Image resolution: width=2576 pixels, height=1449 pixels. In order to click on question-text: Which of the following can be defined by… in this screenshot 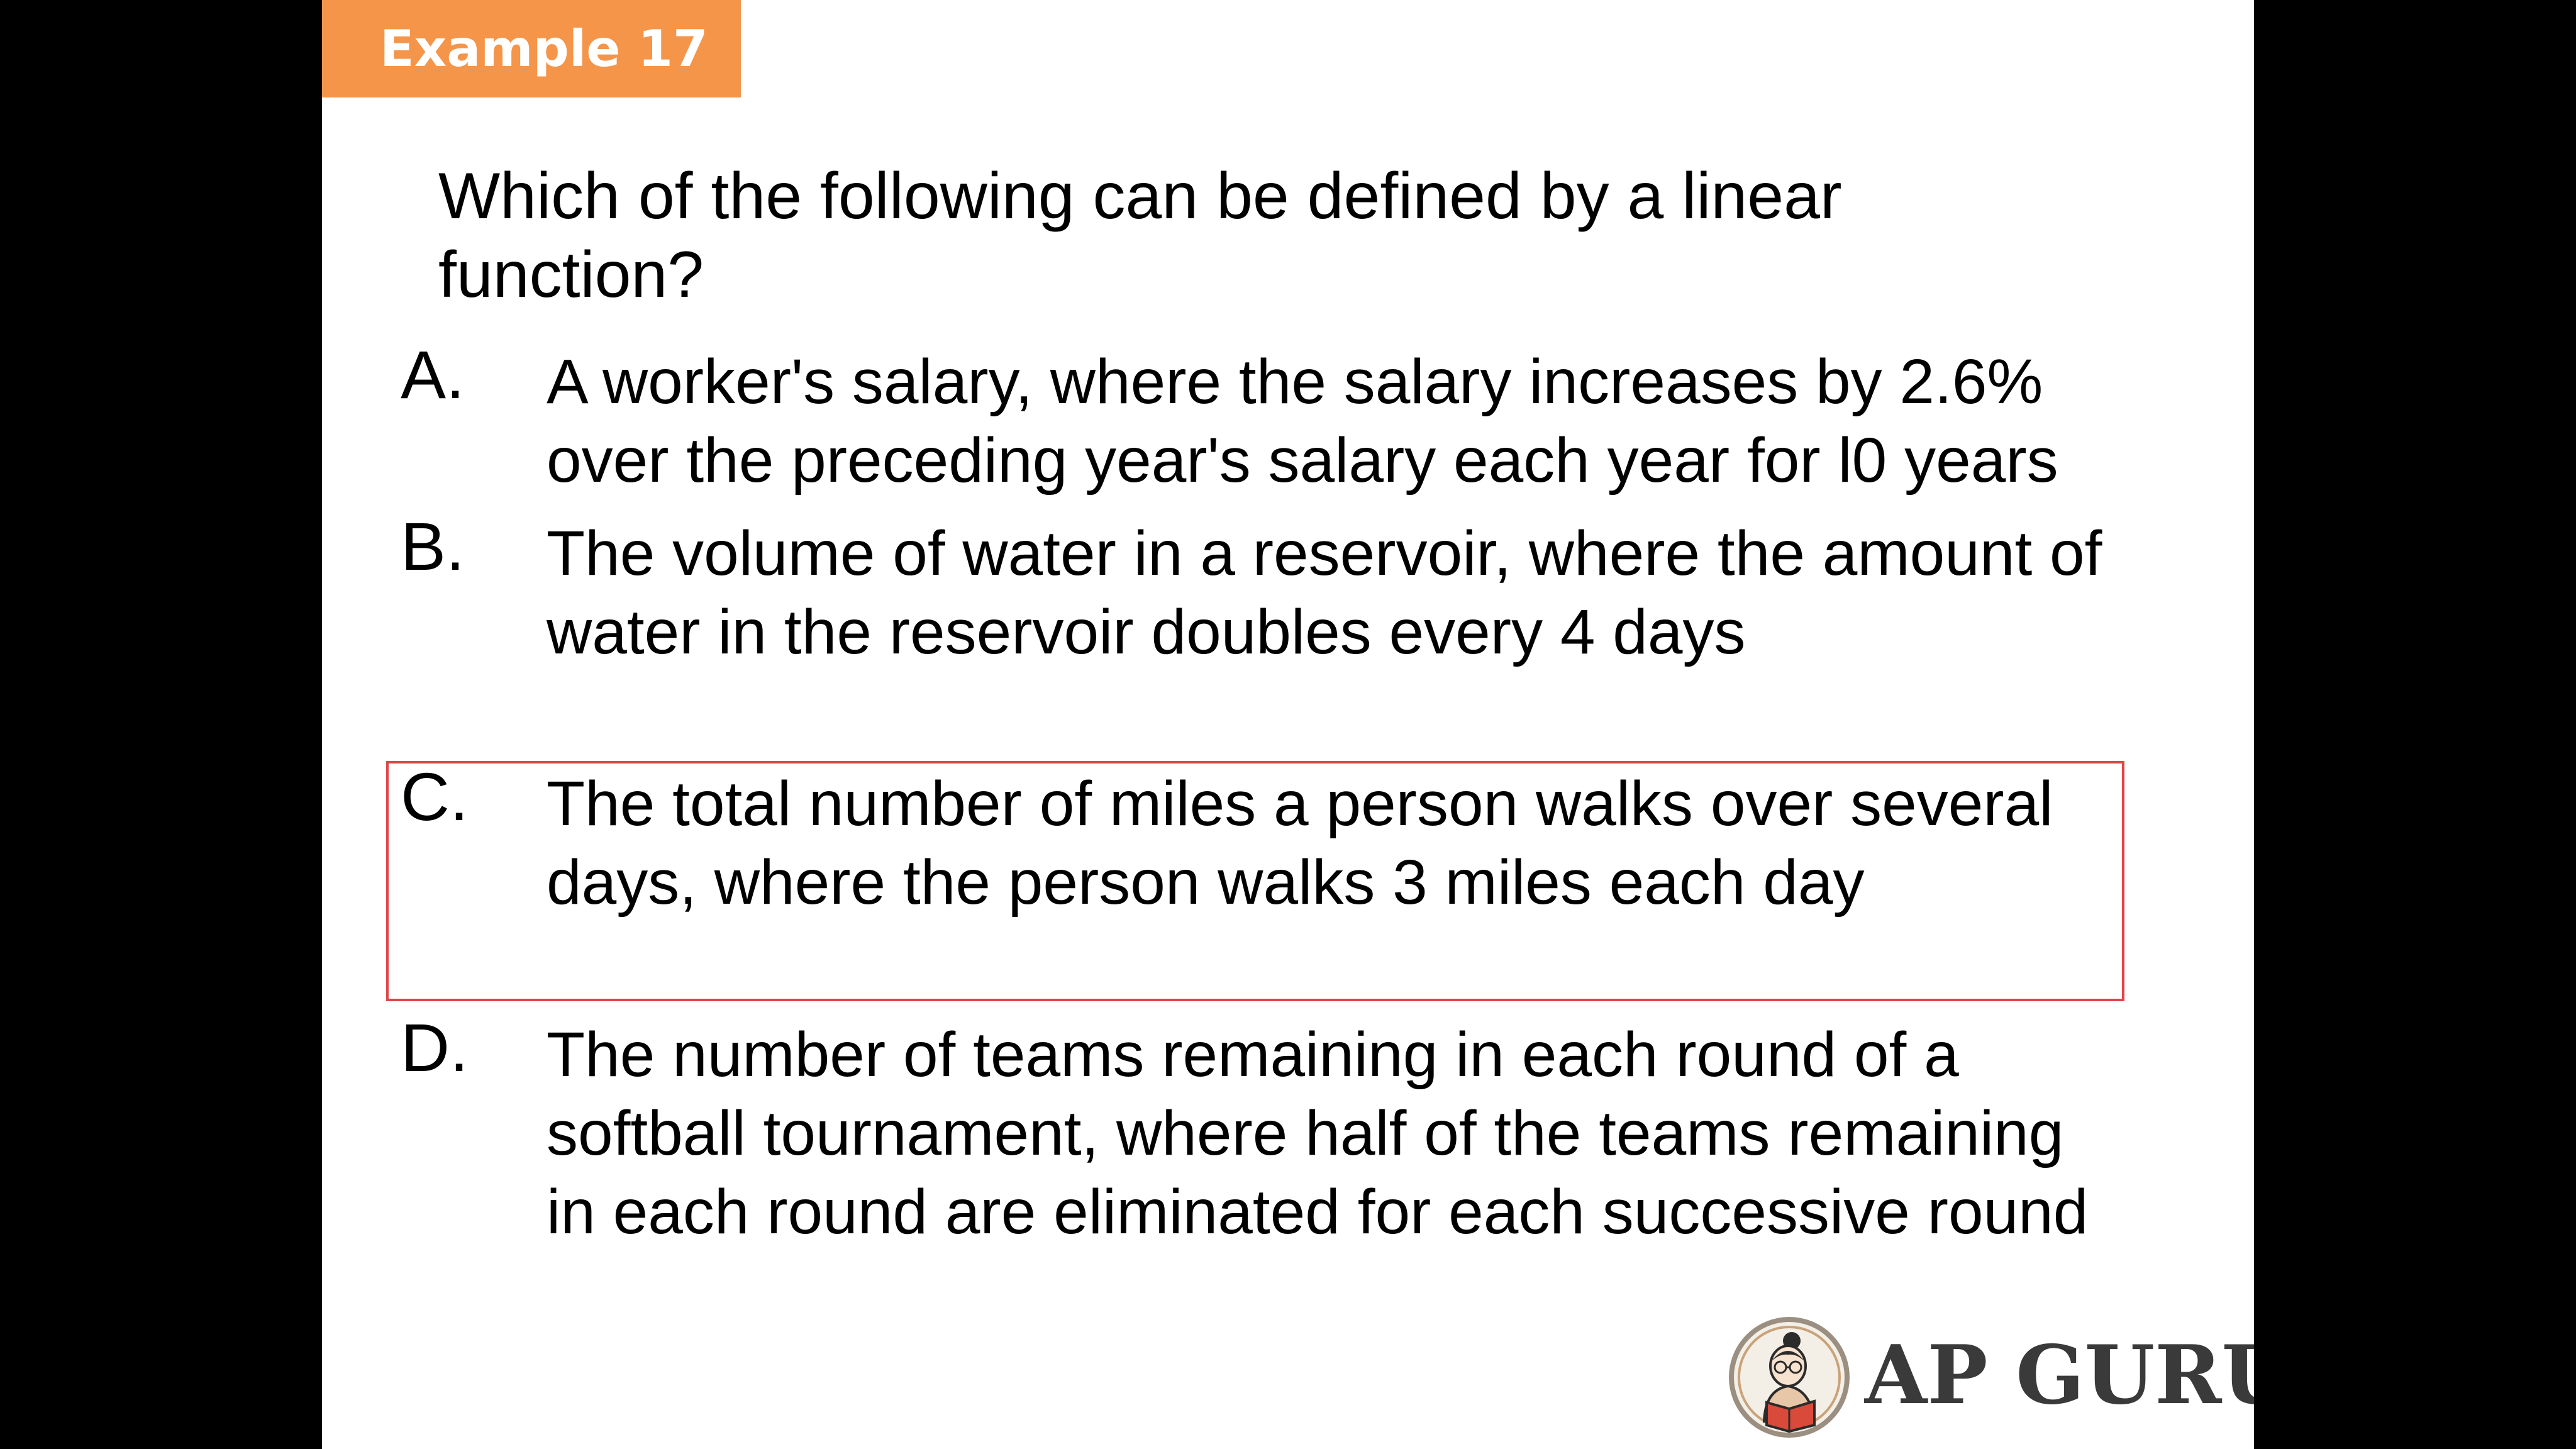, I will do `click(1140, 235)`.